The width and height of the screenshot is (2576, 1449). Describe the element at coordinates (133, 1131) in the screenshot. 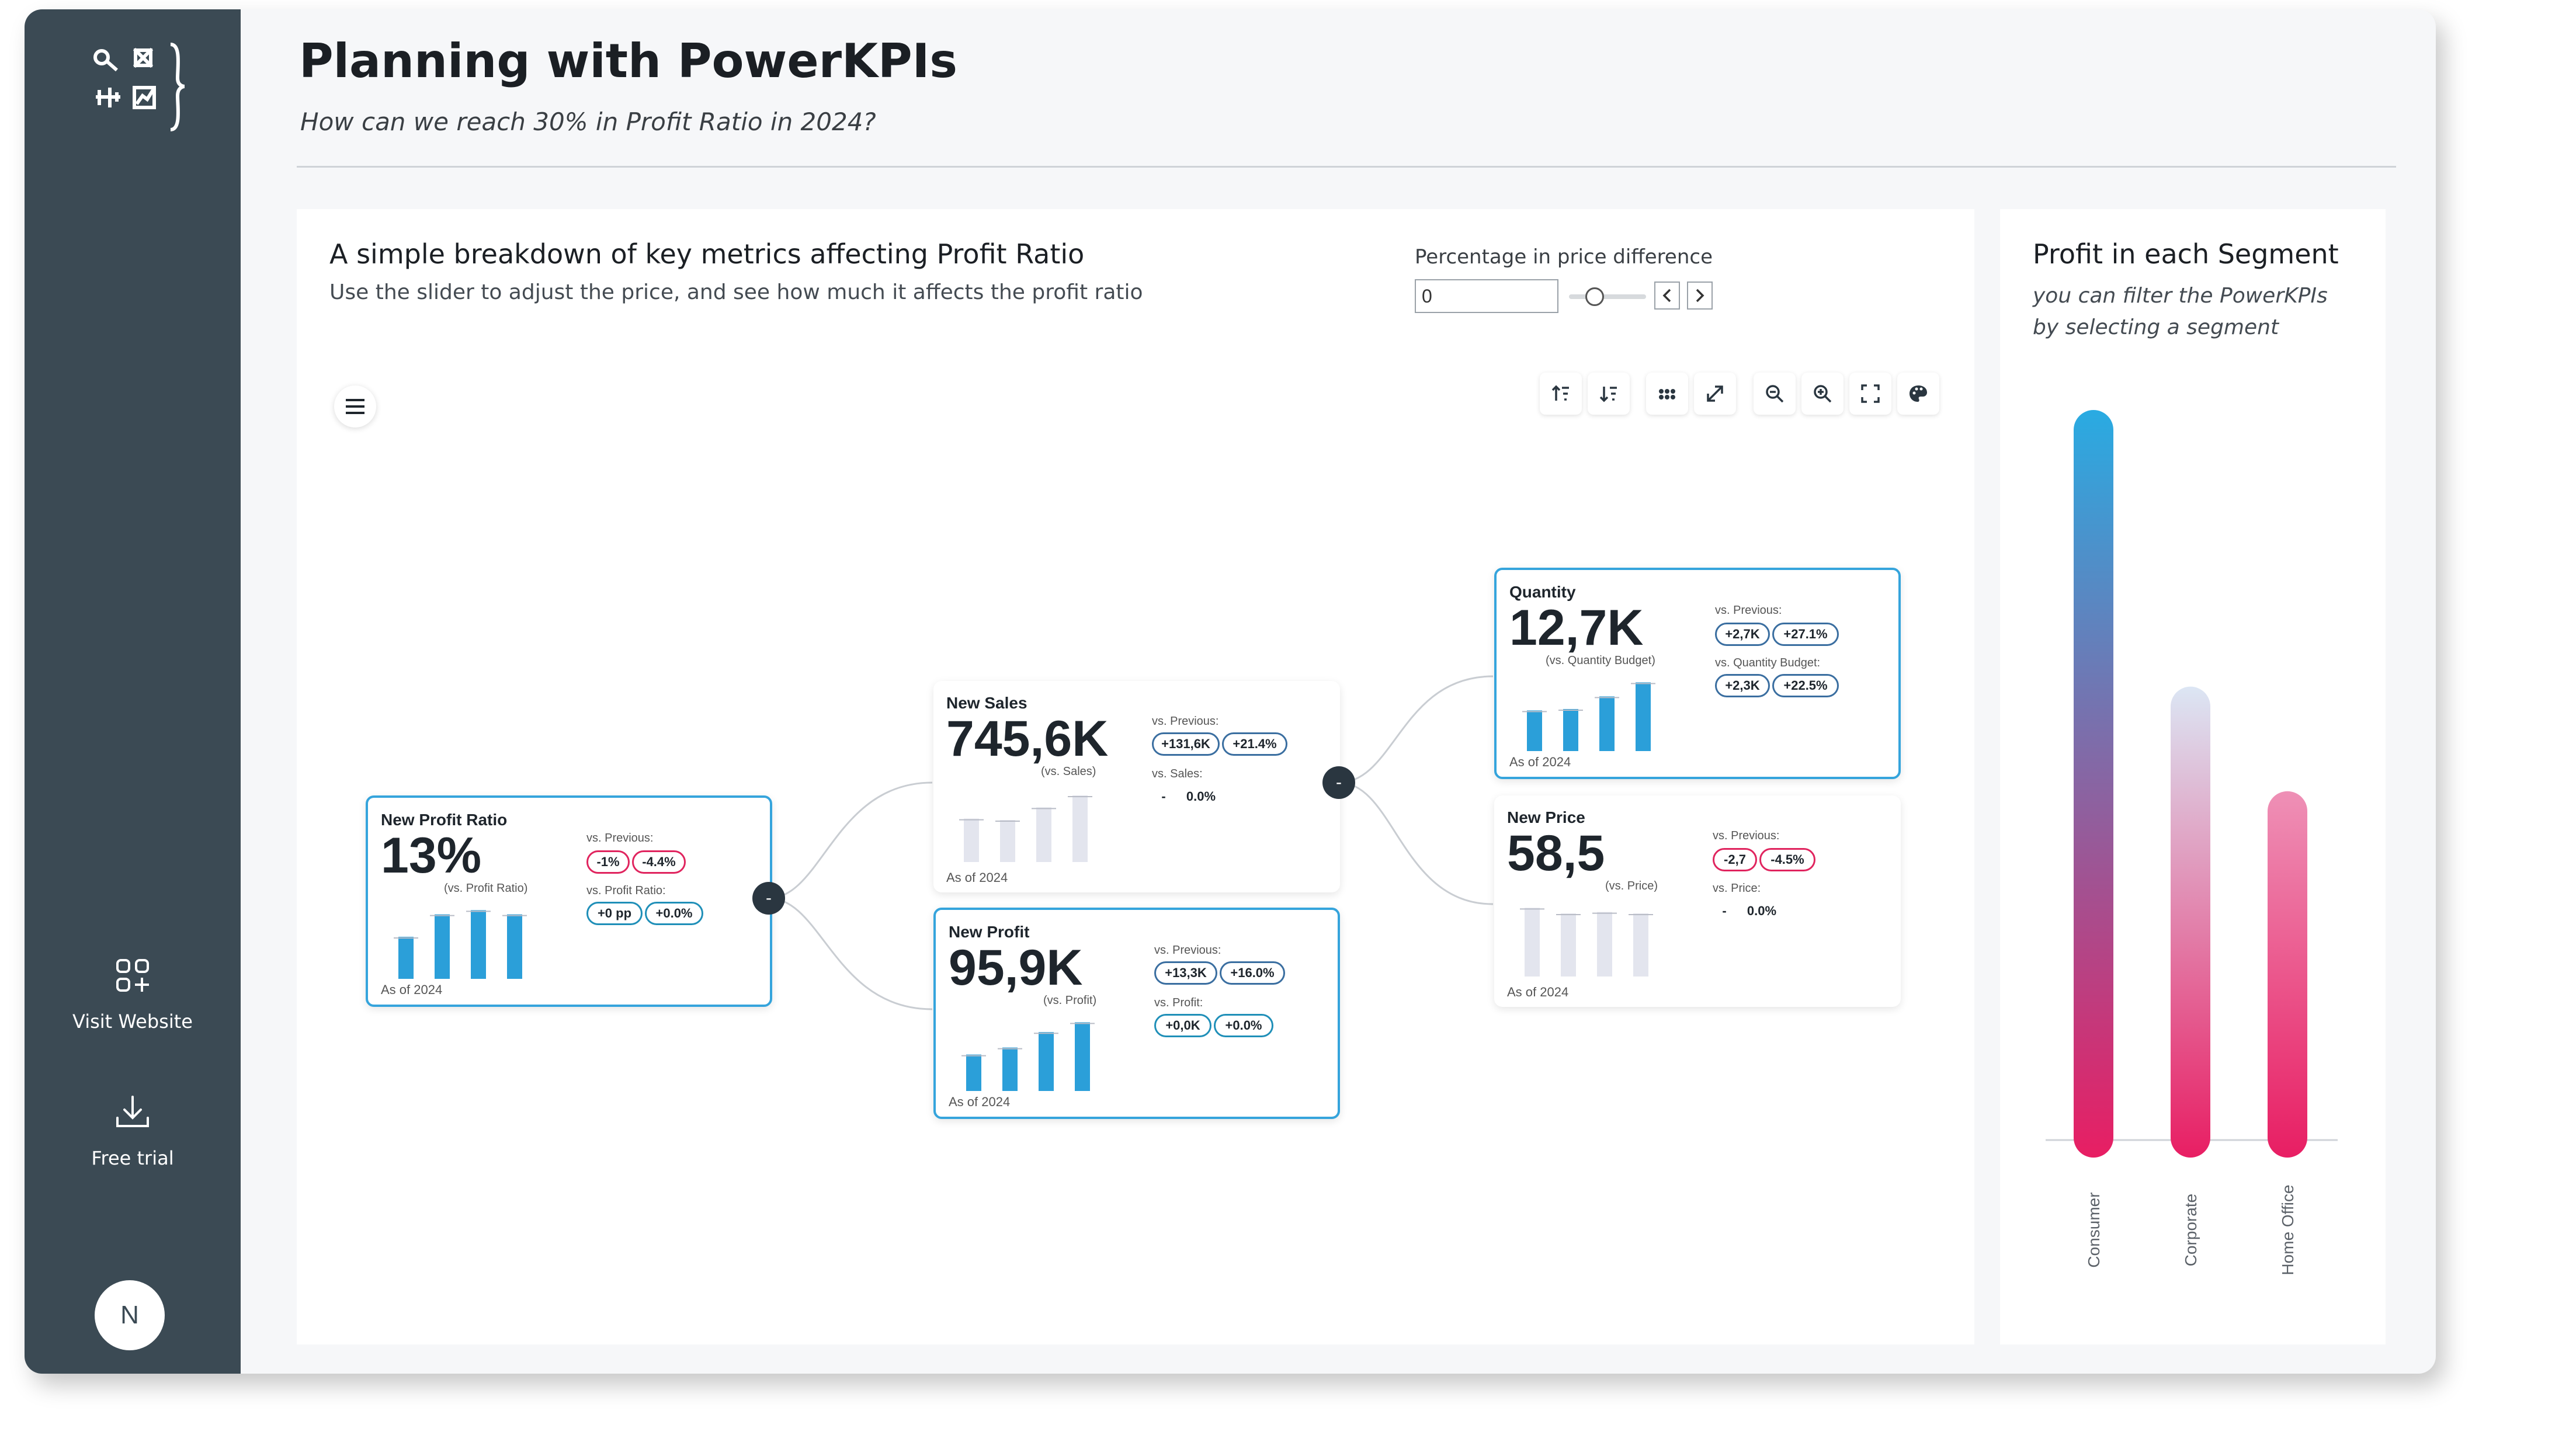

I see `free-trial-button: Free trial` at that location.